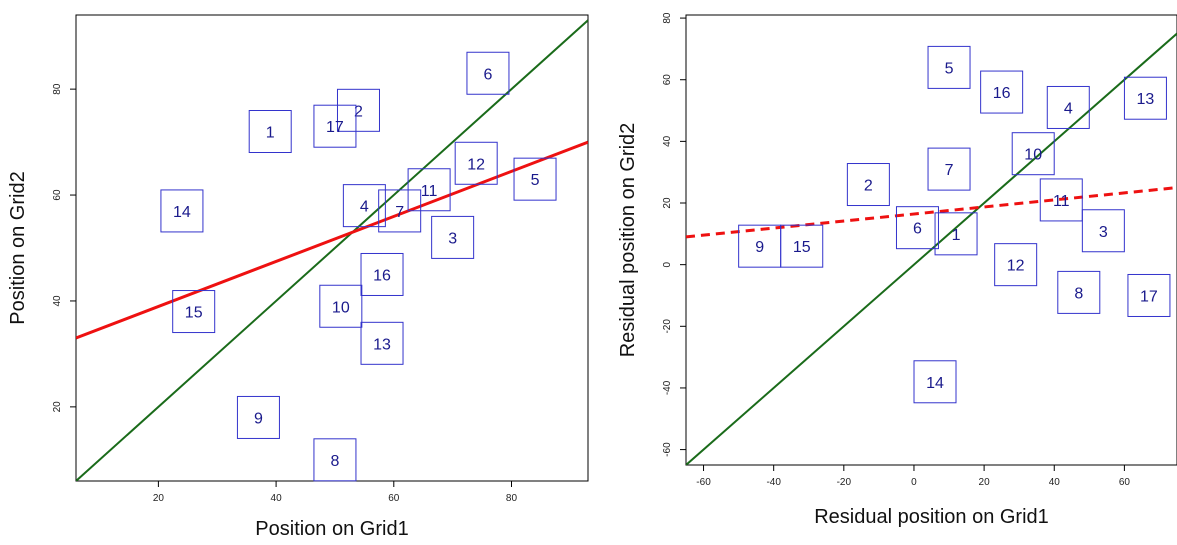  What do you see at coordinates (844, 482) in the screenshot?
I see `x-tick-label: -20` at bounding box center [844, 482].